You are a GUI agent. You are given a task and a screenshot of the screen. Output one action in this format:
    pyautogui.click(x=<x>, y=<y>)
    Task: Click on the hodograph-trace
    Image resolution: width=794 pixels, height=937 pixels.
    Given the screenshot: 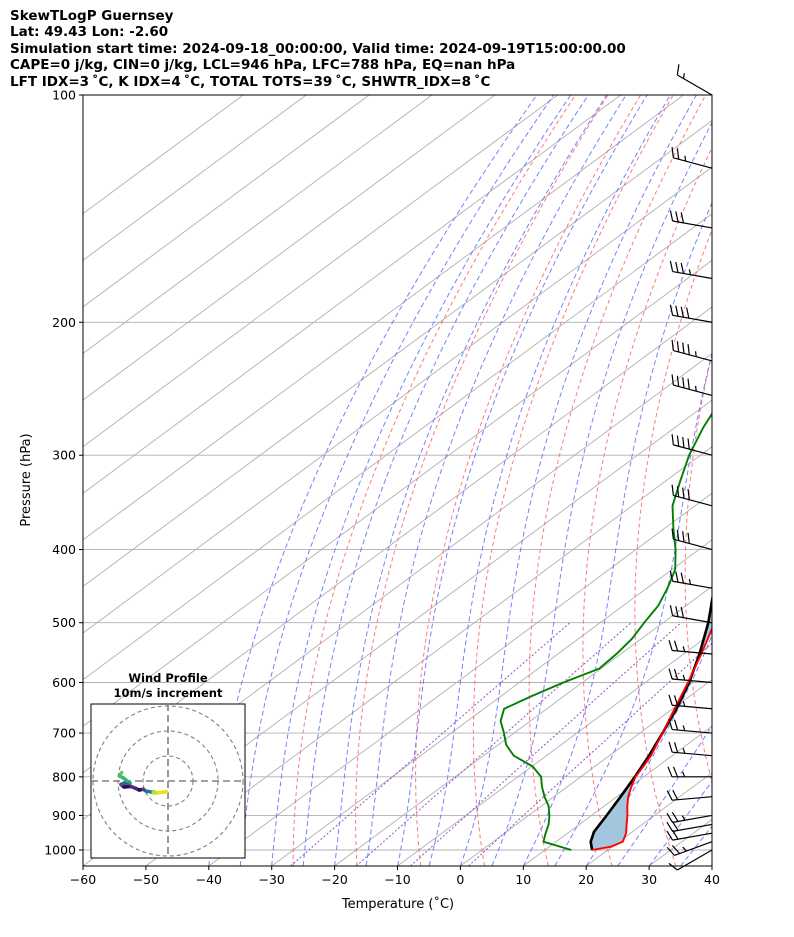 What is the action you would take?
    pyautogui.click(x=143, y=782)
    